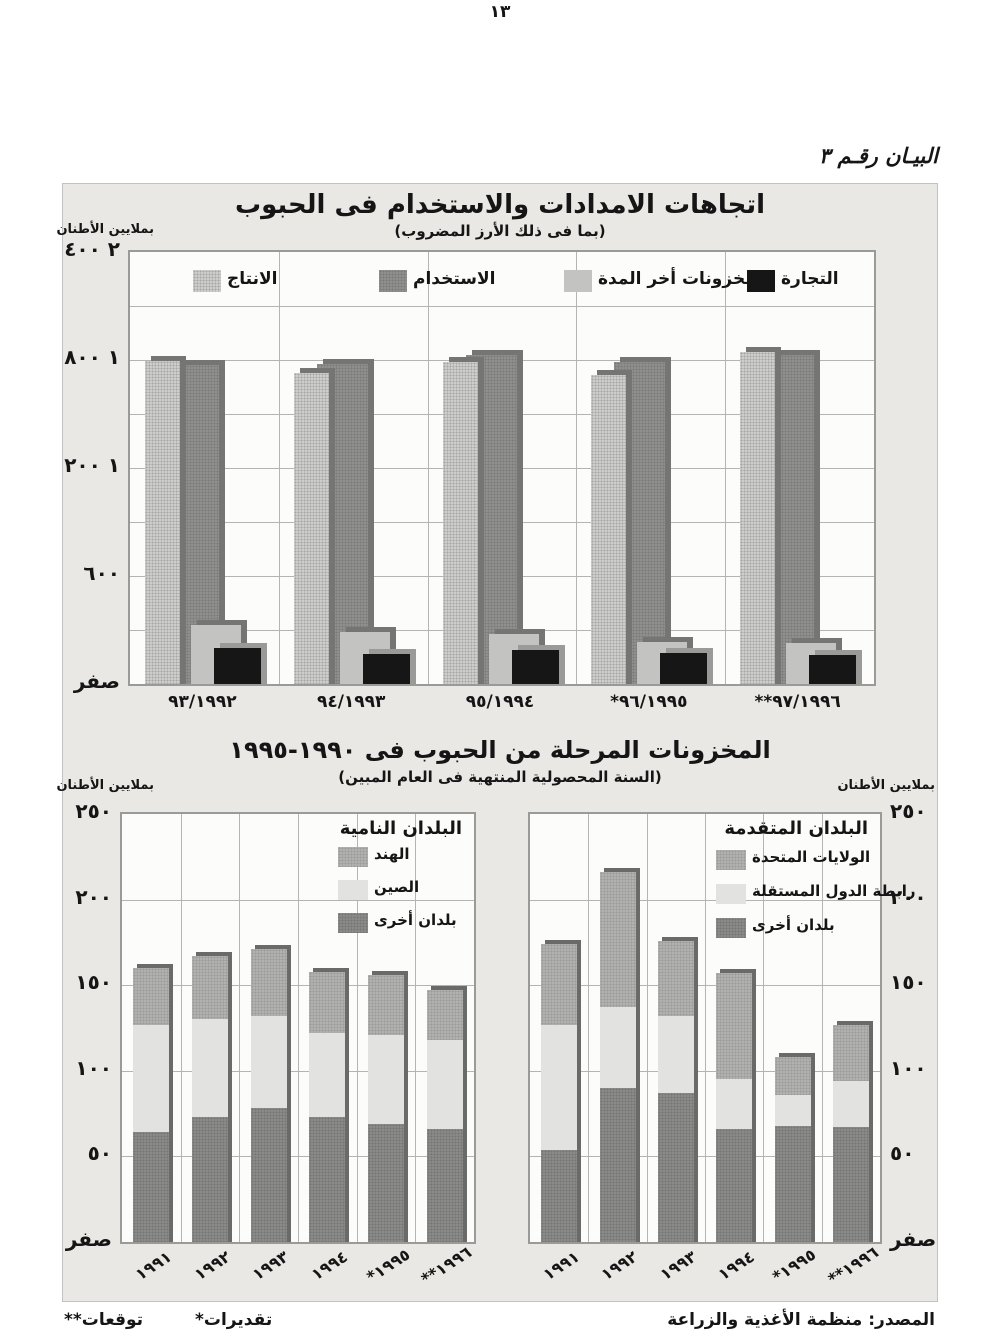  What do you see at coordinates (92, 465) in the screenshot?
I see `y-tick-label: ١ ٢٠٠` at bounding box center [92, 465].